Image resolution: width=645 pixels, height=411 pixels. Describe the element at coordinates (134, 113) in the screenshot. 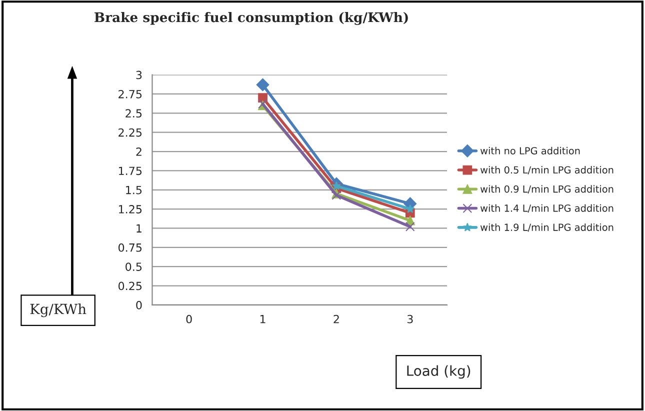

I see `y-tick-label: 2.5` at that location.